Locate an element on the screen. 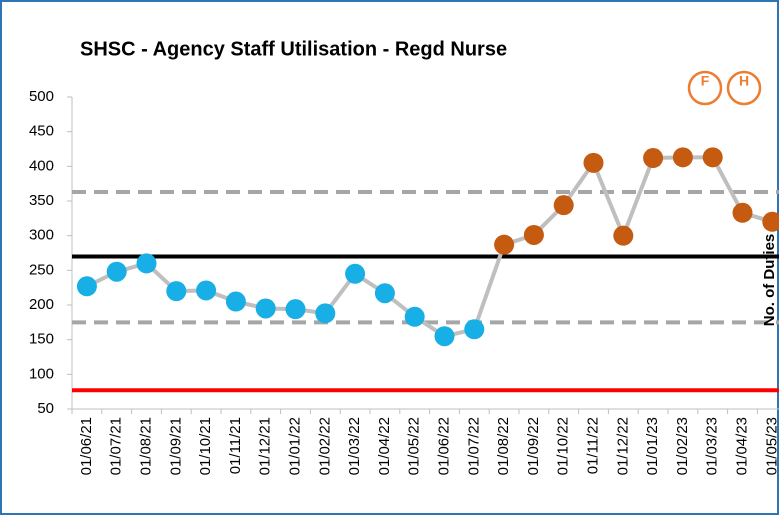 The height and width of the screenshot is (515, 779). y-axis-label: No. of Duties is located at coordinates (769, 280).